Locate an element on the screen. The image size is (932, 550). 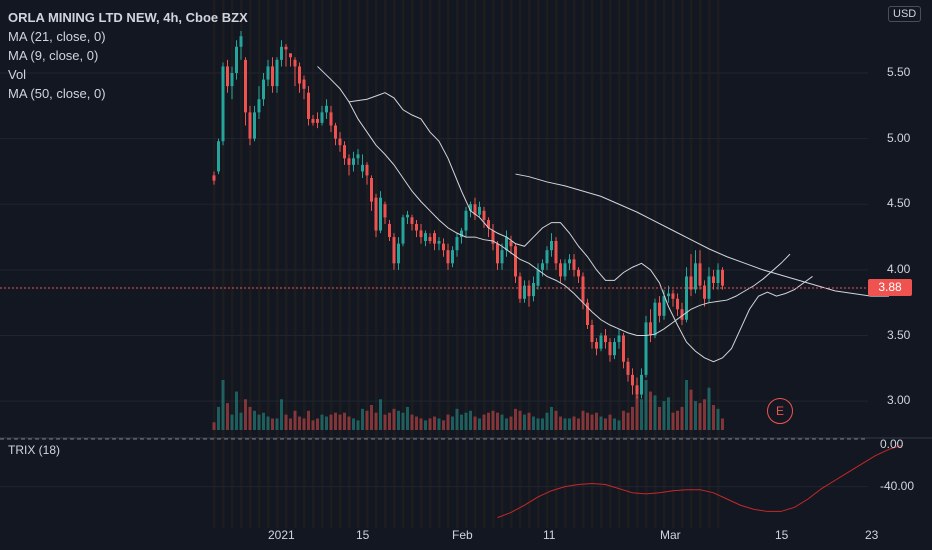
trix-legend: TRIX (18) is located at coordinates (34, 450).